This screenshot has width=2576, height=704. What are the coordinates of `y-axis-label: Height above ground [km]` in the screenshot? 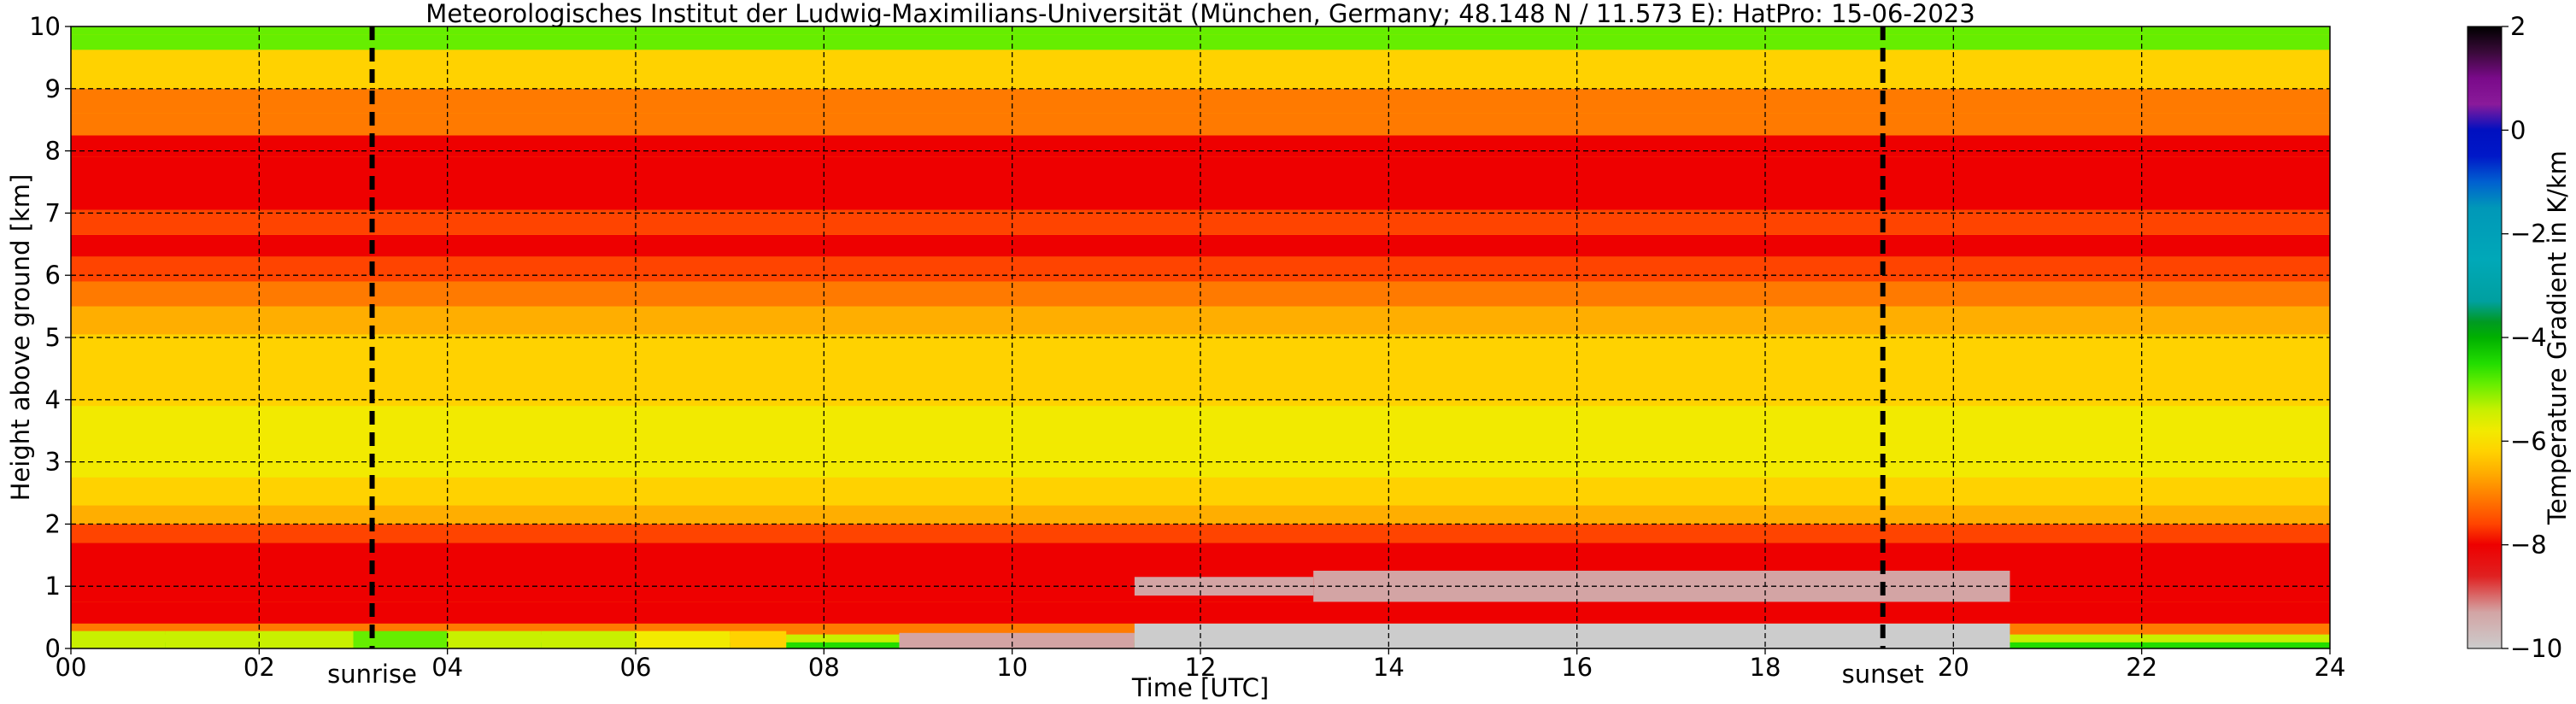 It's located at (20, 338).